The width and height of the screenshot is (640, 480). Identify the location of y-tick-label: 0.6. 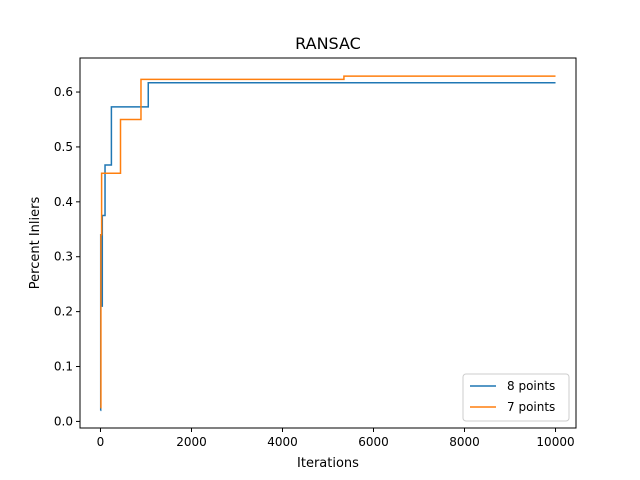
(63, 92).